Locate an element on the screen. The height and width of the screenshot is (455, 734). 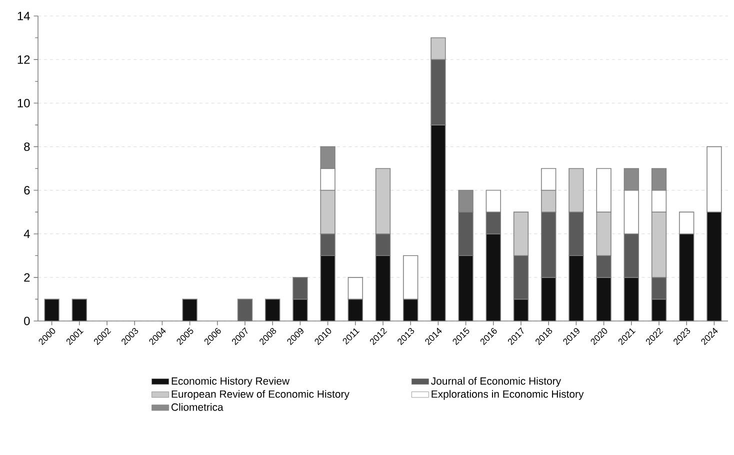
y-tick-label: 0 is located at coordinates (27, 321).